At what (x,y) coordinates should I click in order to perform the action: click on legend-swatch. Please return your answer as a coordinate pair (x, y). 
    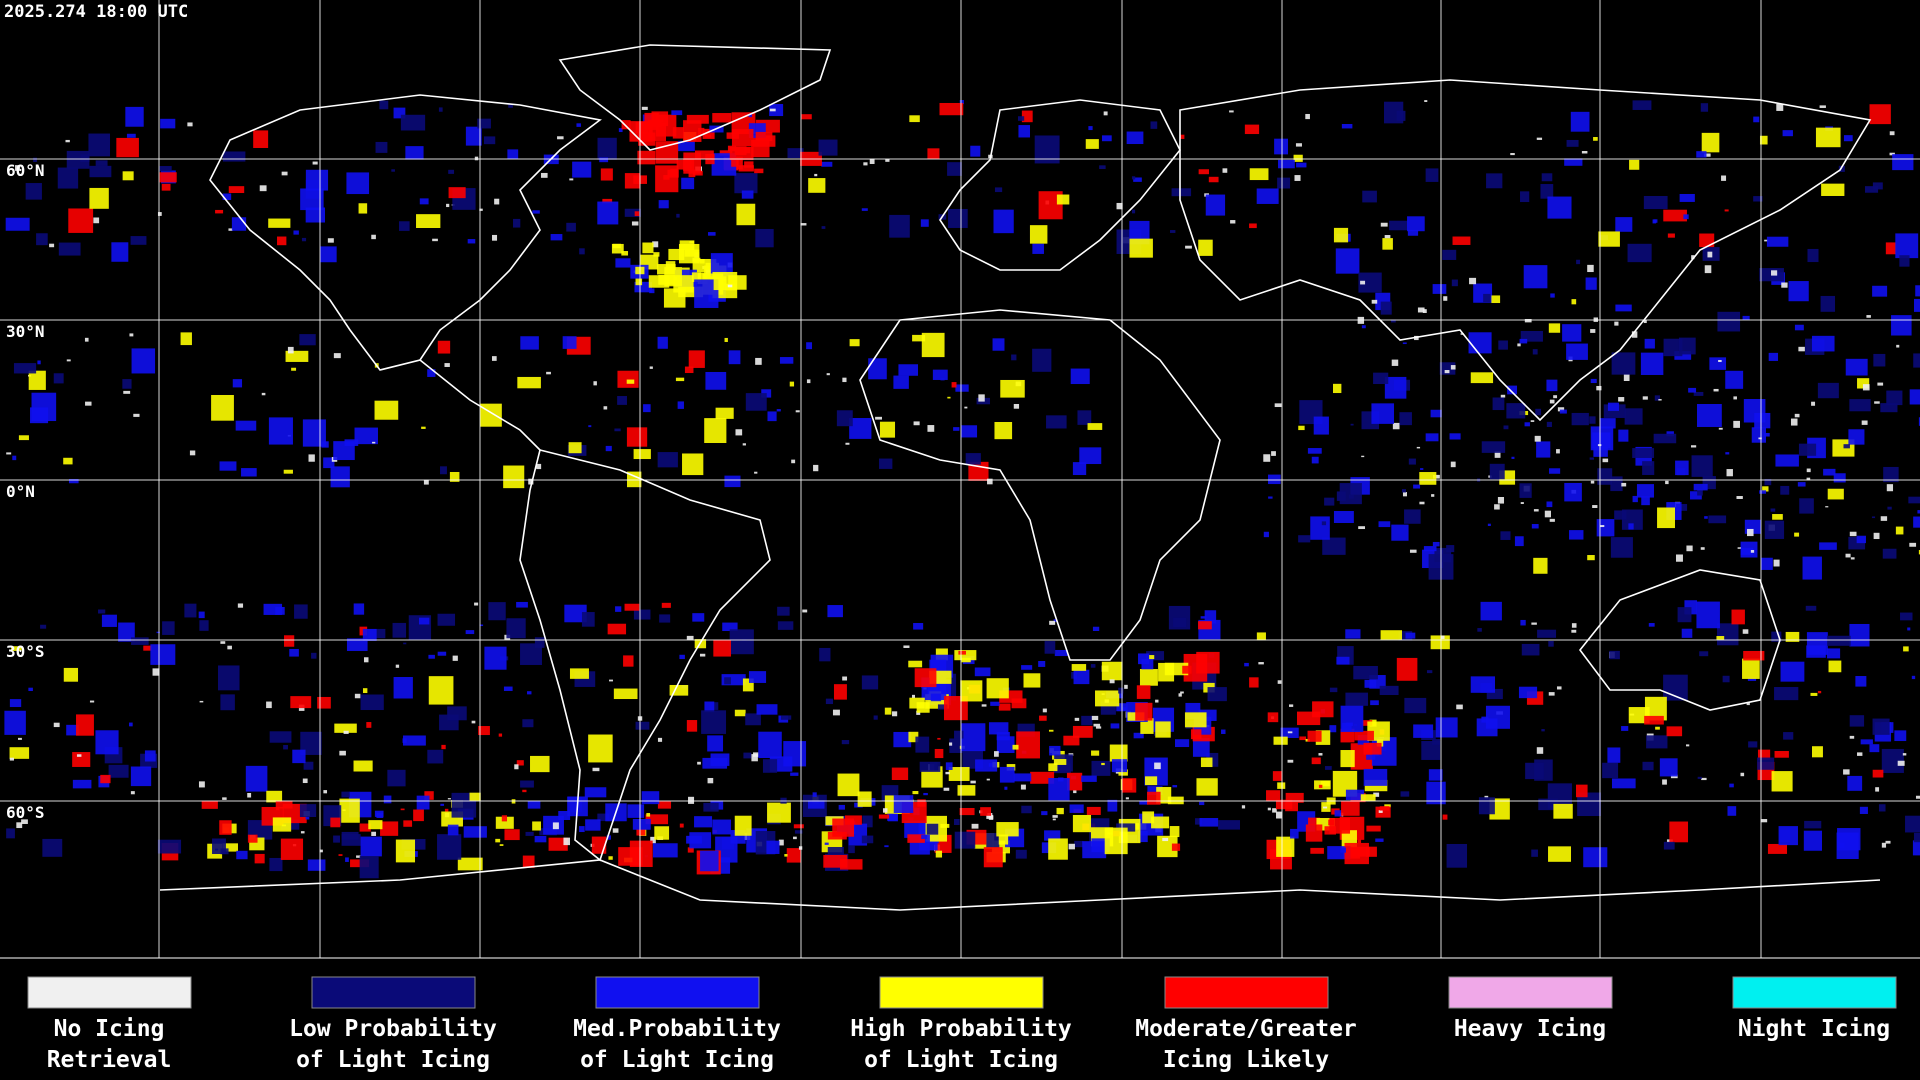
    Looking at the image, I should click on (1246, 992).